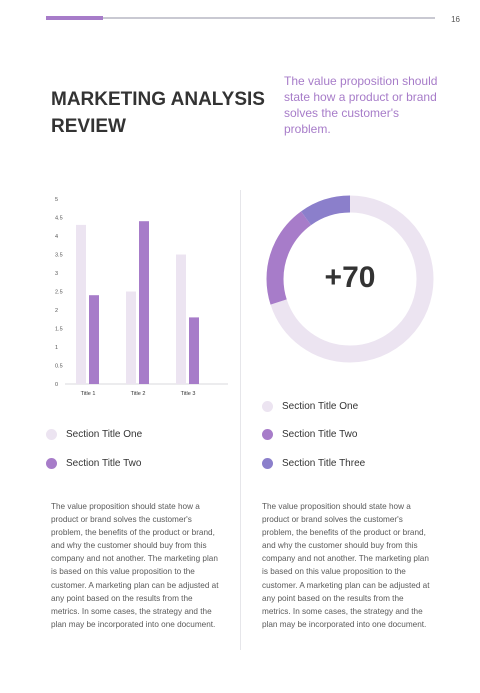  What do you see at coordinates (56, 311) in the screenshot?
I see `y-tick-label: 2` at bounding box center [56, 311].